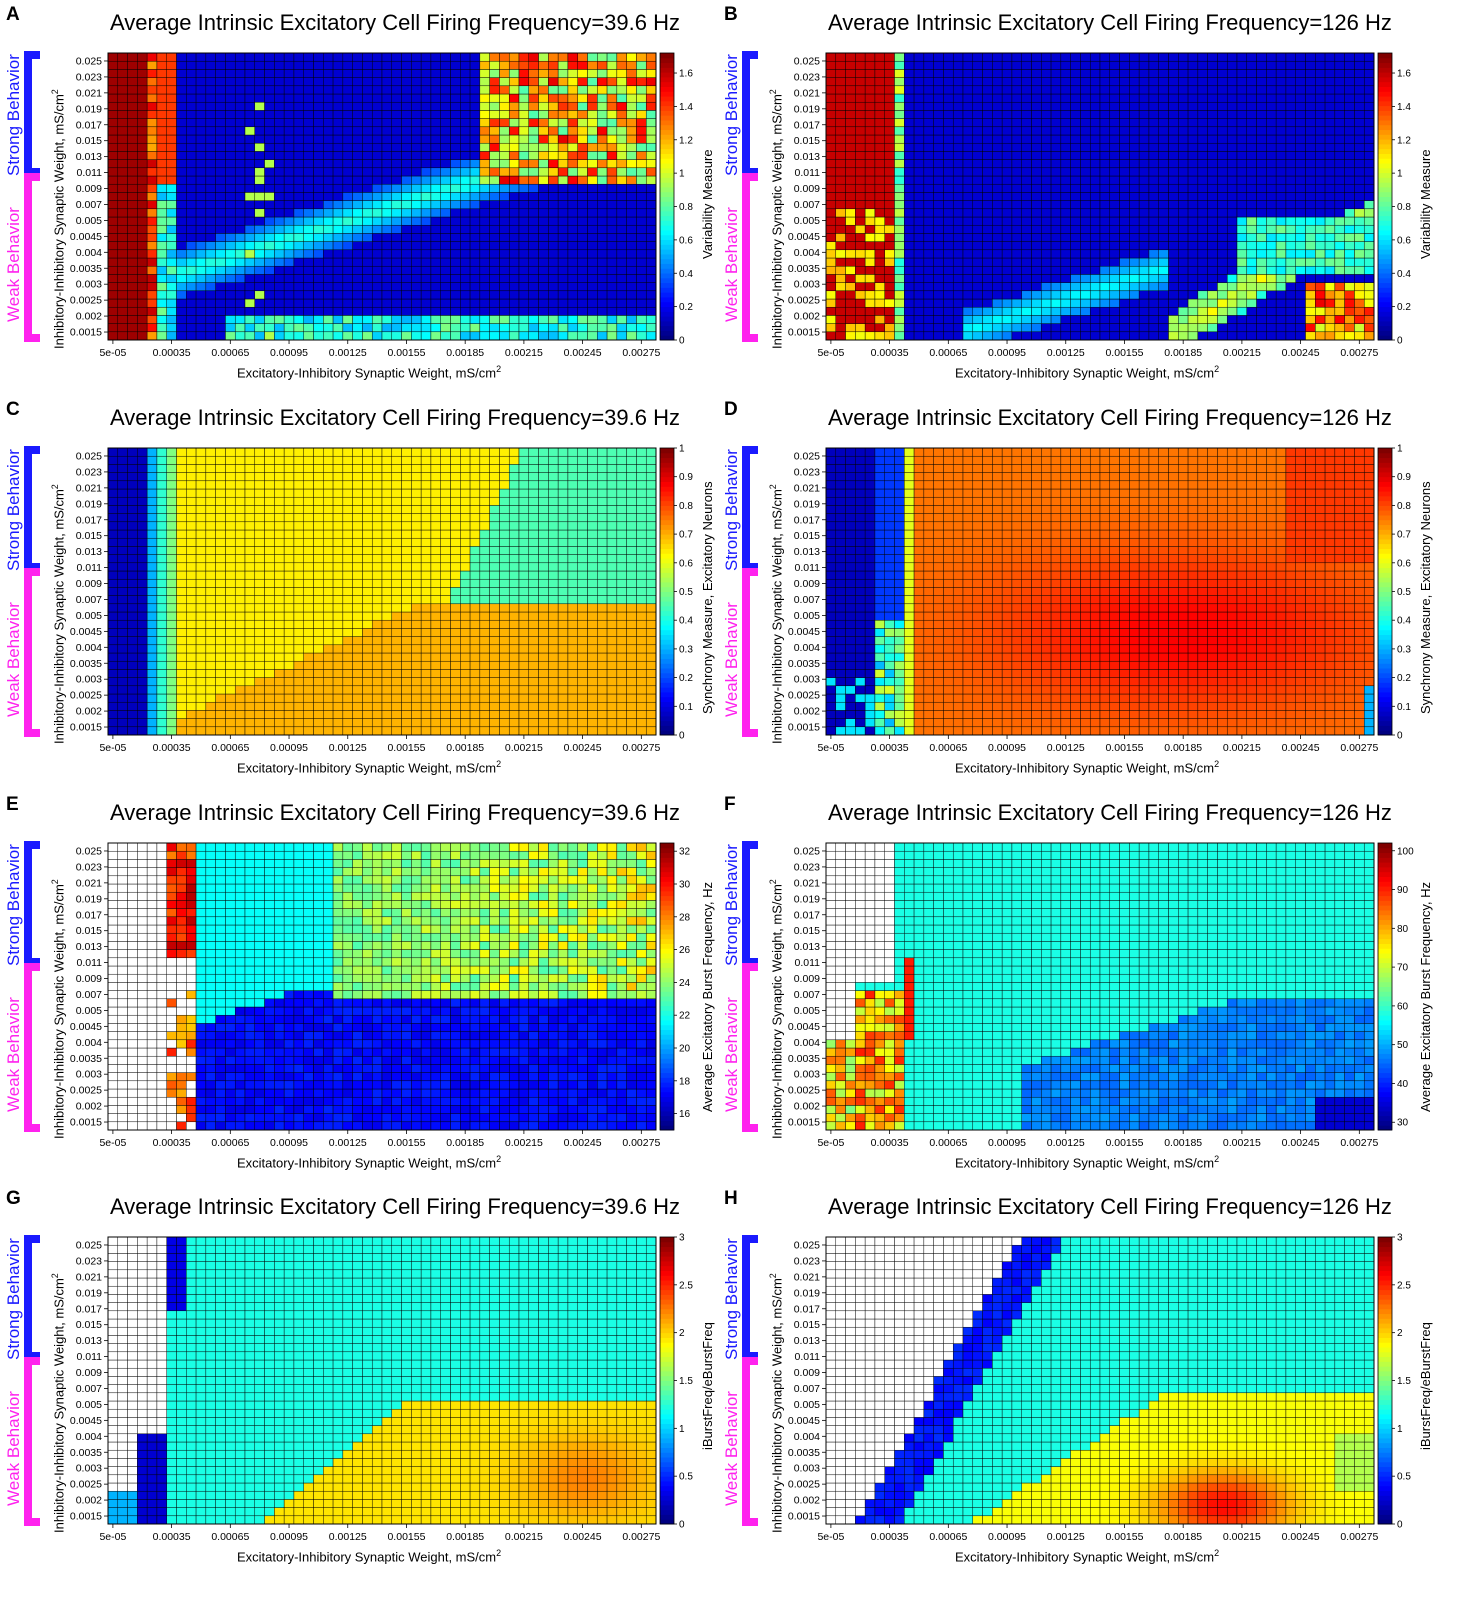 Image resolution: width=1477 pixels, height=1623 pixels. I want to click on colorbar-swatch, so click(667, 328).